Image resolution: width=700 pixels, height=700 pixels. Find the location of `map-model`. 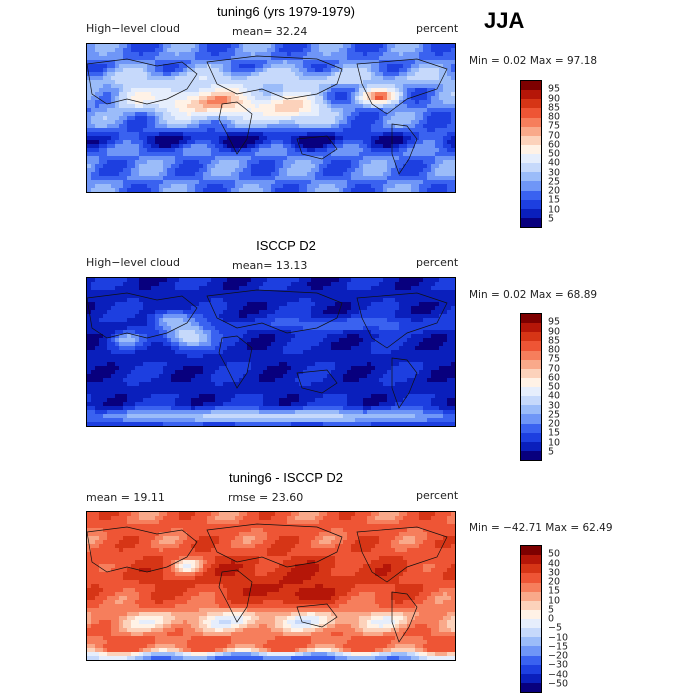

map-model is located at coordinates (271, 118).